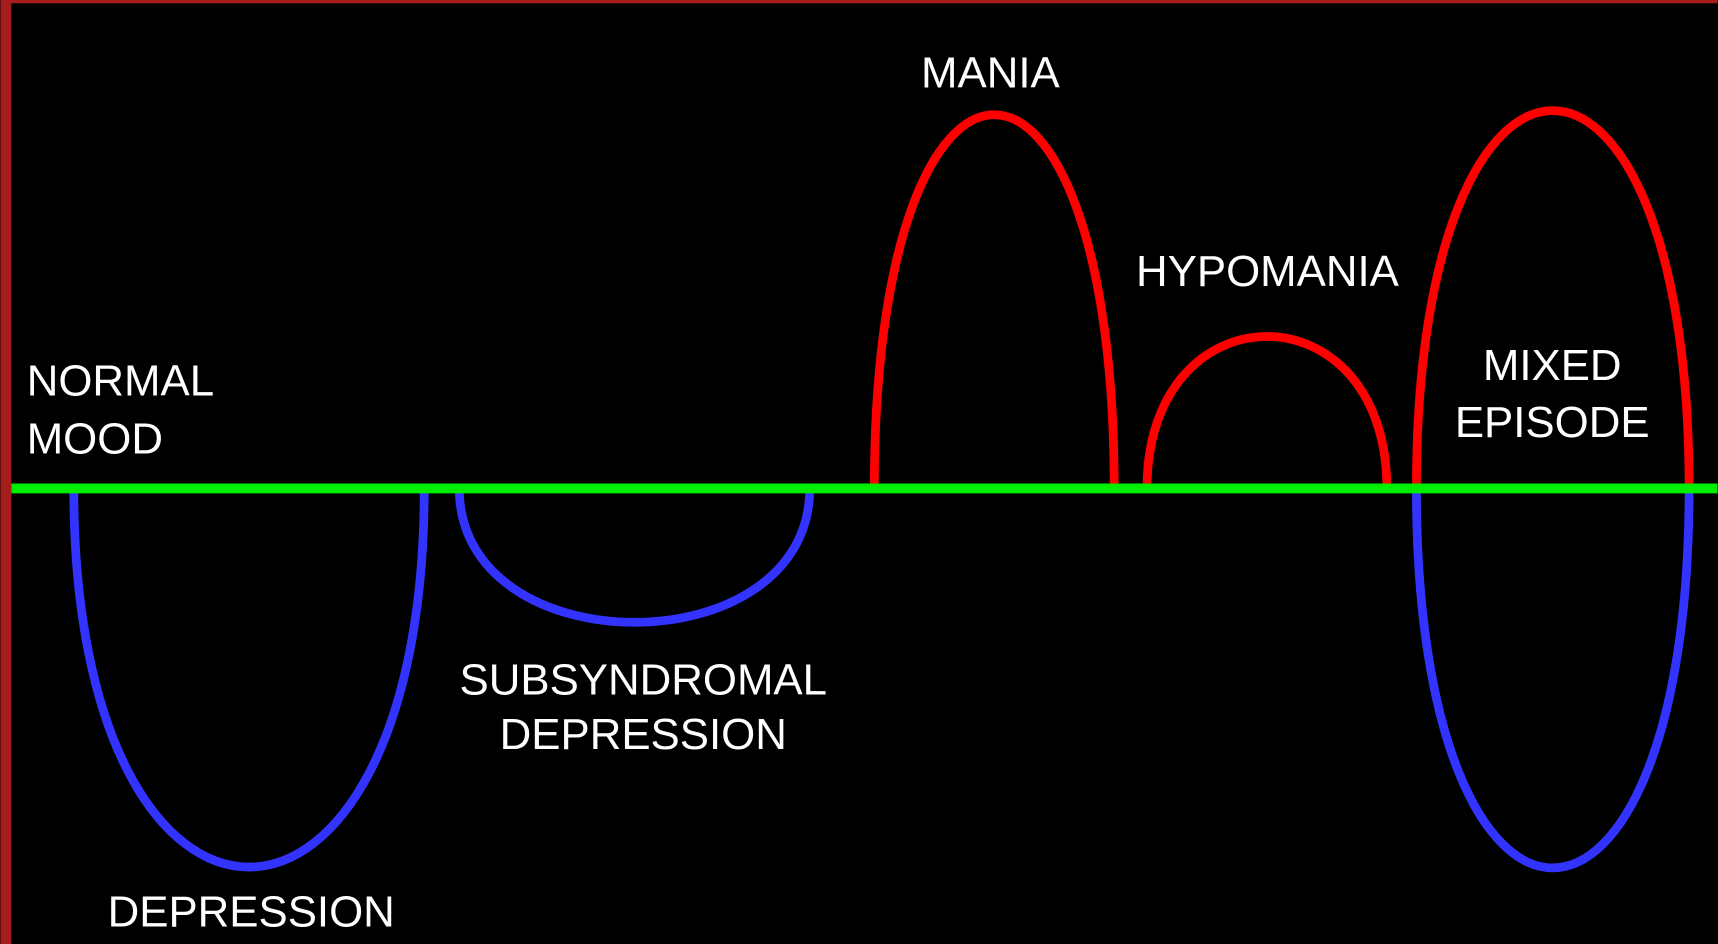 The height and width of the screenshot is (944, 1718). What do you see at coordinates (1268, 271) in the screenshot?
I see `label: HYPOMANIA` at bounding box center [1268, 271].